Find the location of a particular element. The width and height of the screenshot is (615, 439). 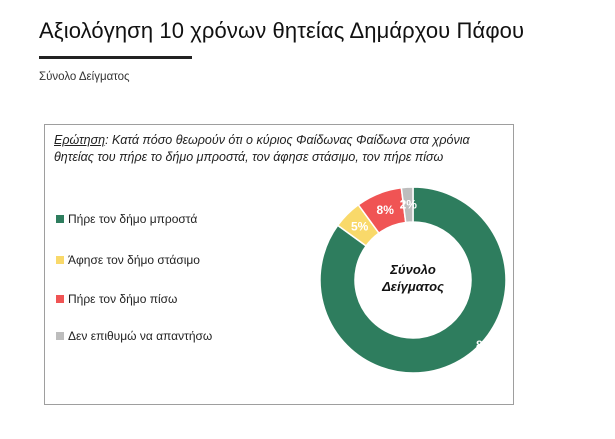

legend-item-no-answer: Δεν επιθυμώ να απαντήσω is located at coordinates (134, 336).